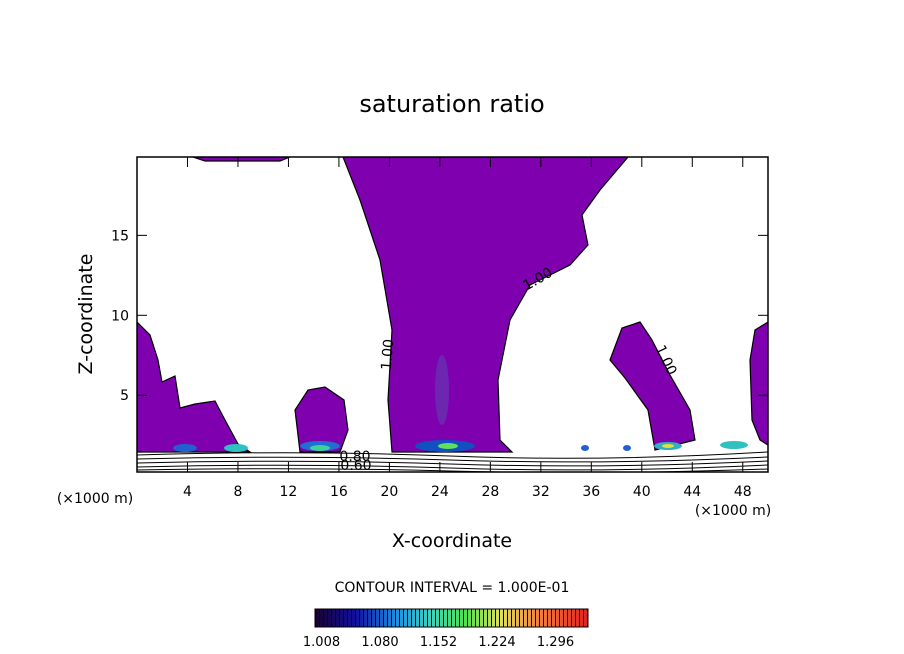 The width and height of the screenshot is (904, 654). I want to click on x-tick-label: 4, so click(187, 492).